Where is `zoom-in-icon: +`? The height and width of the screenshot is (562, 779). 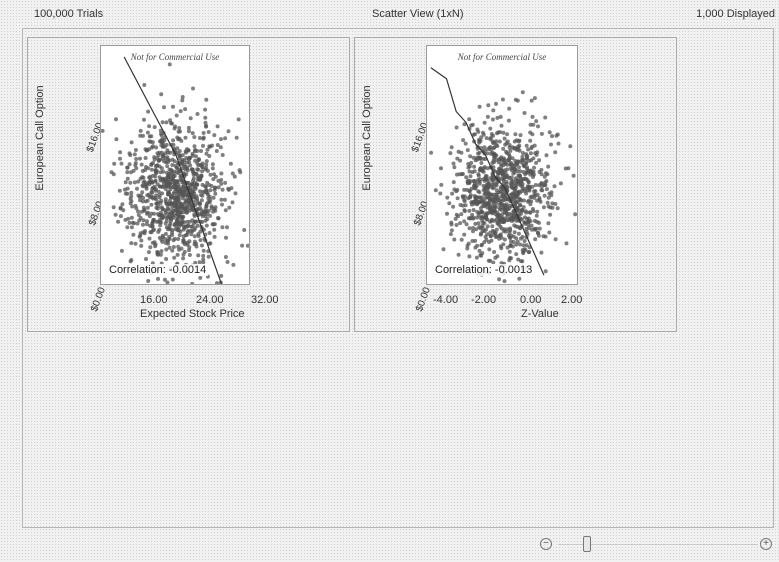 zoom-in-icon: + is located at coordinates (766, 544).